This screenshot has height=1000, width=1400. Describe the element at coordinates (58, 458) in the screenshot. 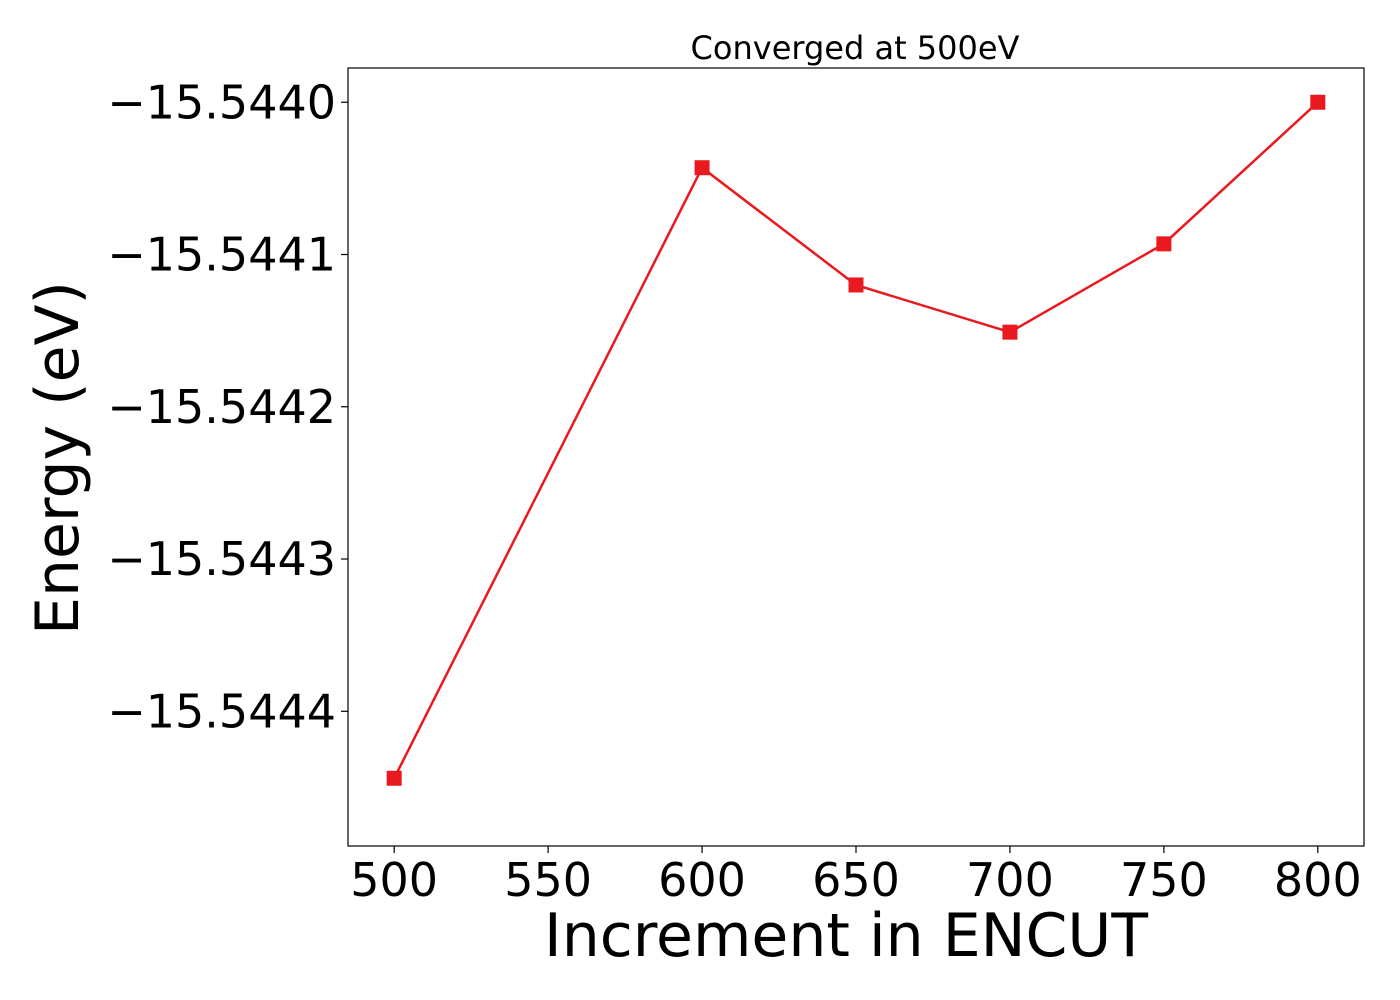

I see `y-axis-label: Energy (eV)` at that location.